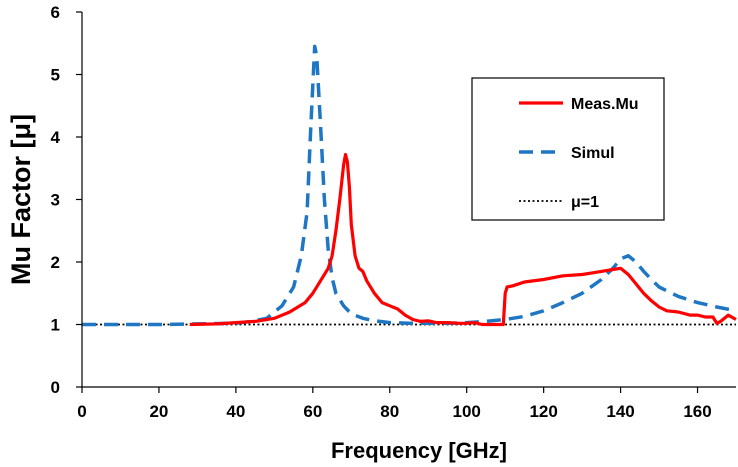  What do you see at coordinates (55, 12) in the screenshot?
I see `y-tick-label: 6` at bounding box center [55, 12].